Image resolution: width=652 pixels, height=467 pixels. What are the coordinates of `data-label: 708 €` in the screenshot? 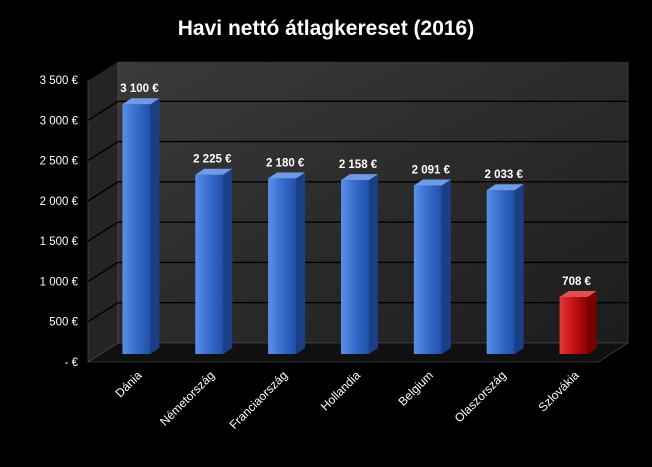 It's located at (576, 282).